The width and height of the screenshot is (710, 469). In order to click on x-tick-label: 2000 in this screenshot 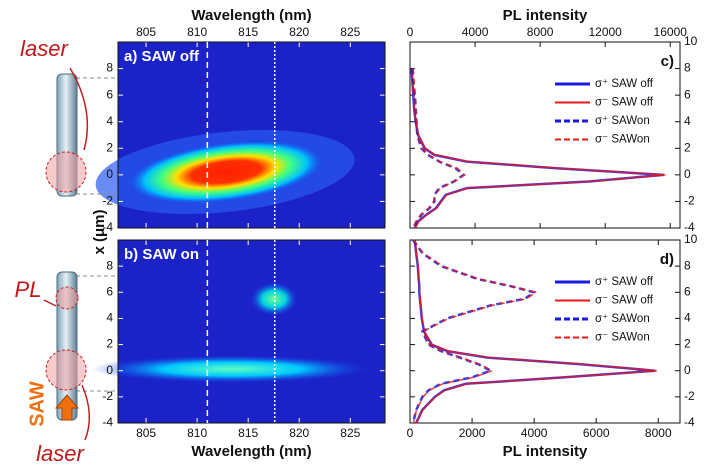, I will do `click(472, 433)`.